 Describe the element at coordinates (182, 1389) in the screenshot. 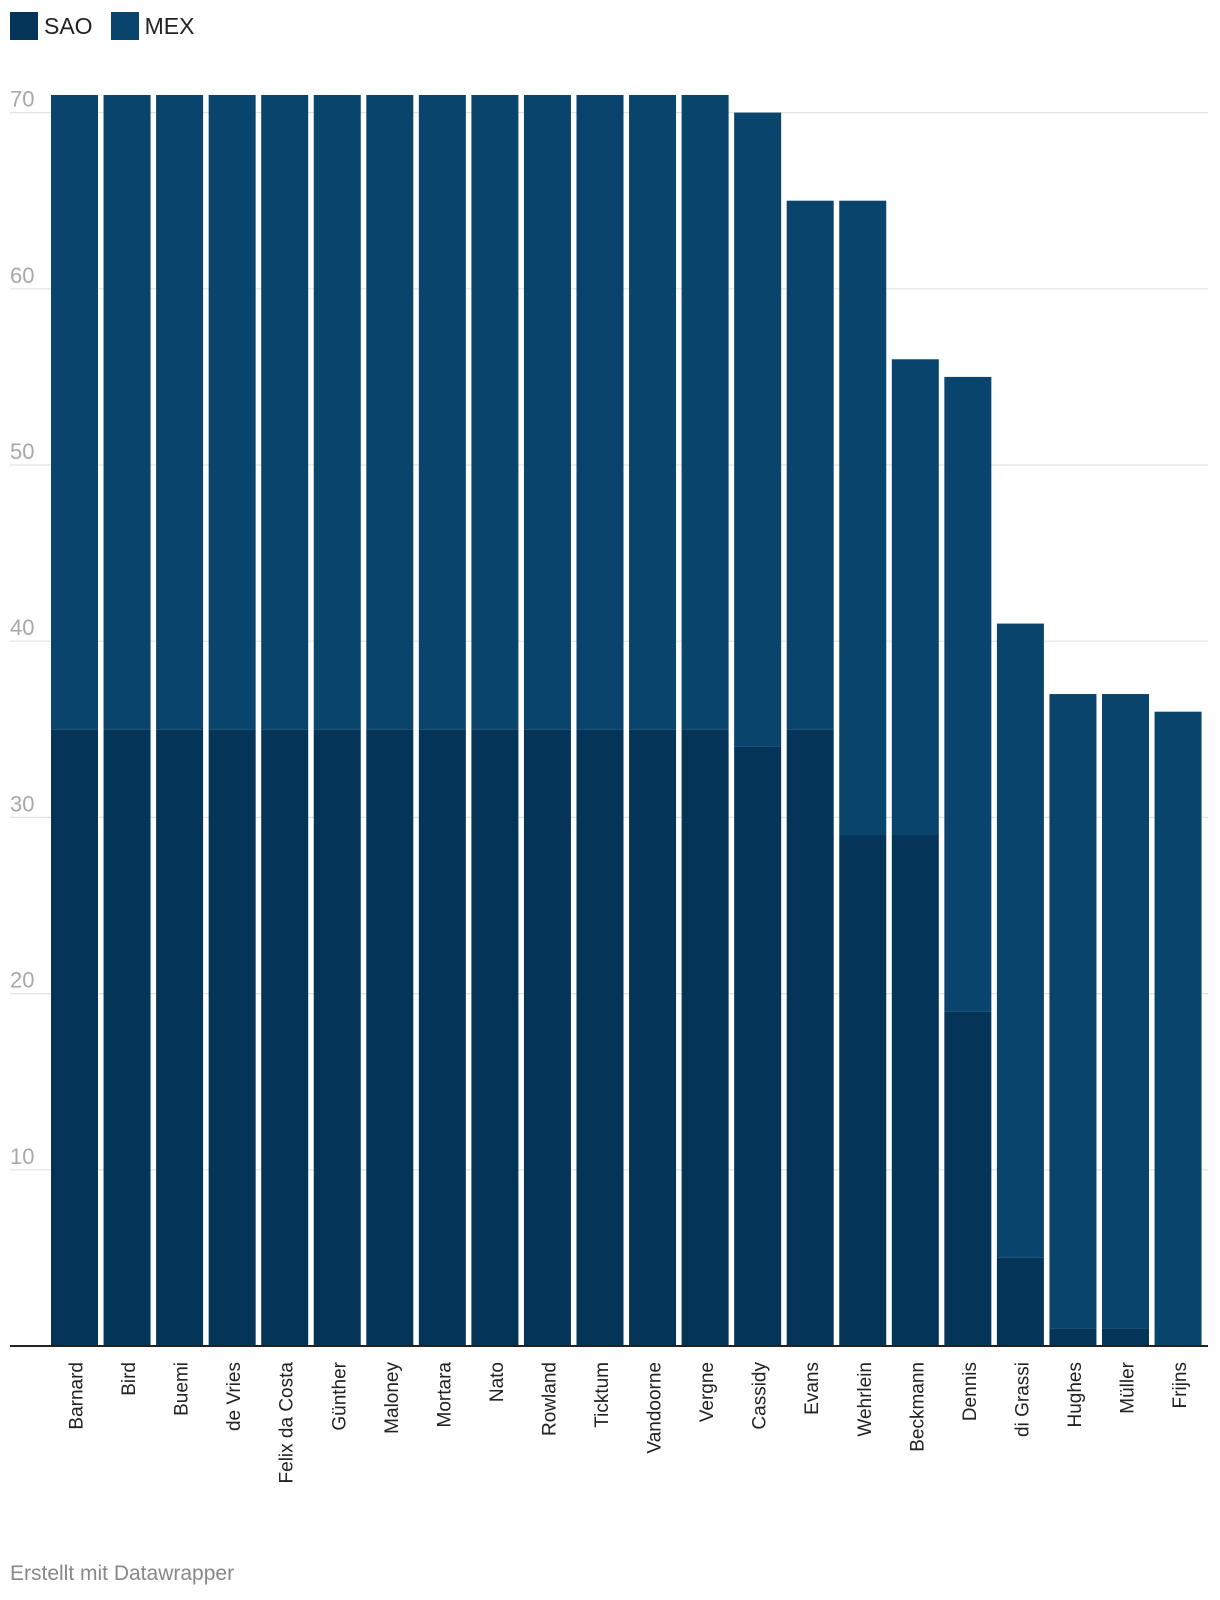

I see `x-tick-label: Buemi` at that location.